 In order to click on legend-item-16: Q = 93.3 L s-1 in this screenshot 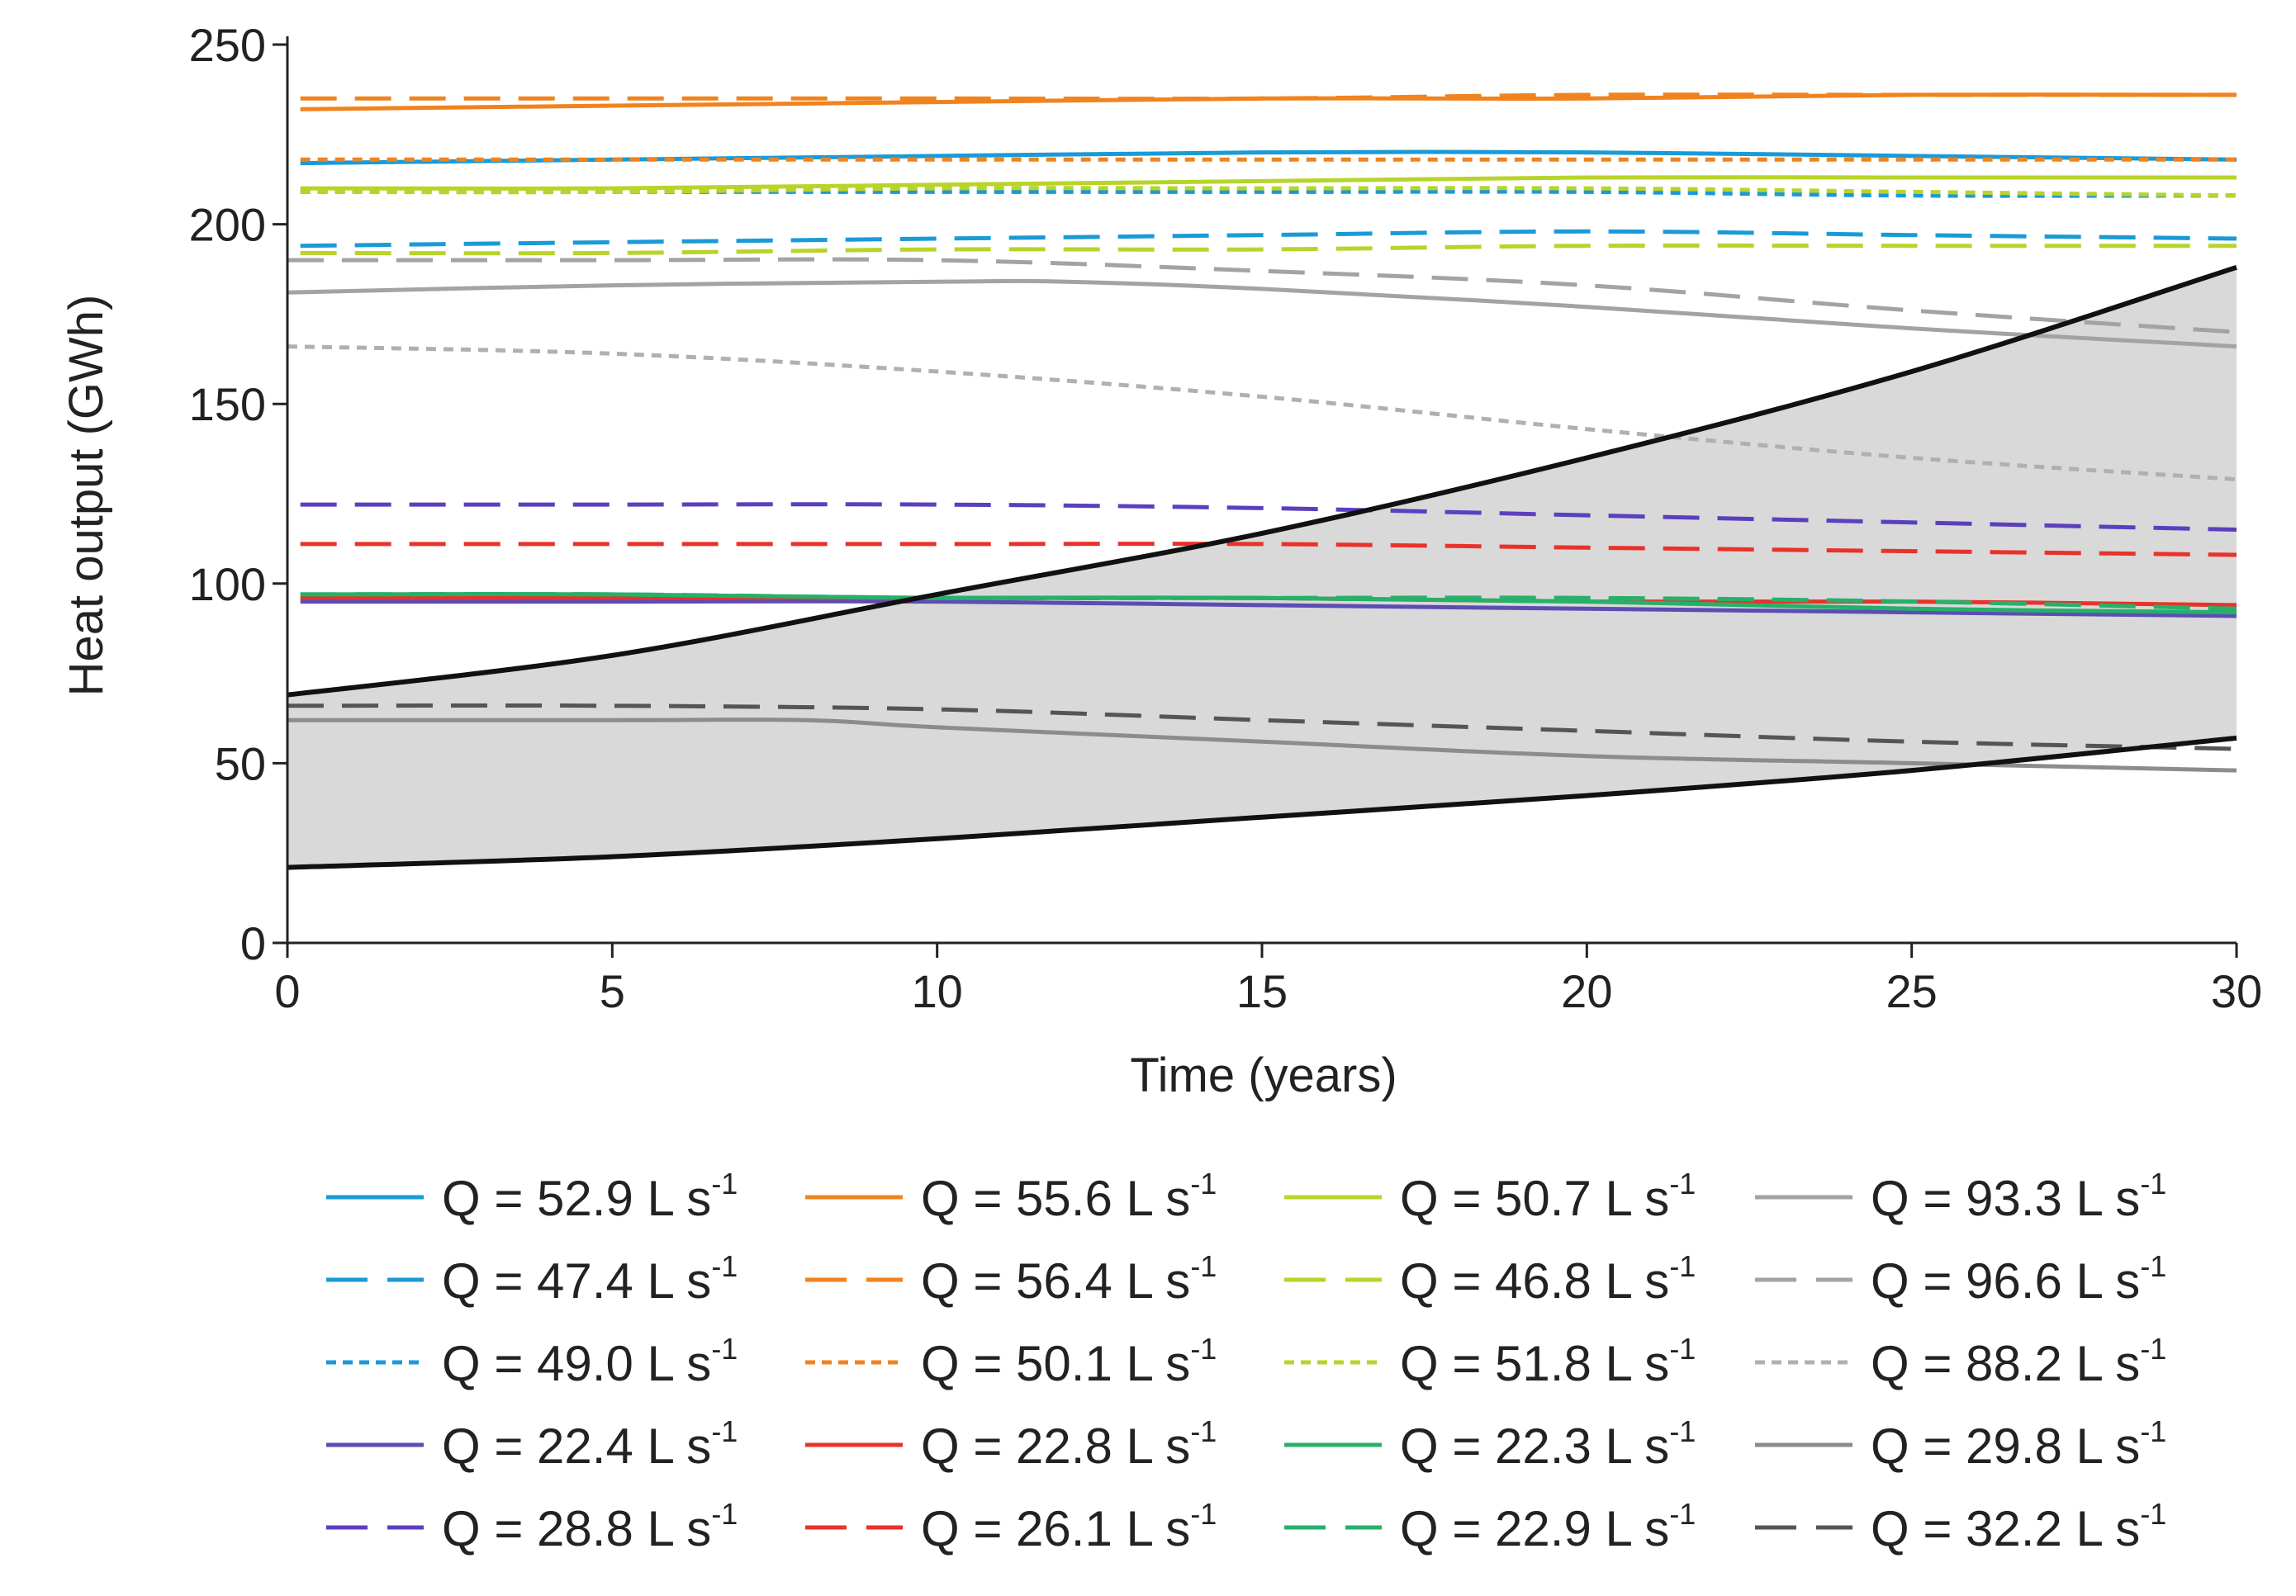, I will do `click(1960, 1196)`.